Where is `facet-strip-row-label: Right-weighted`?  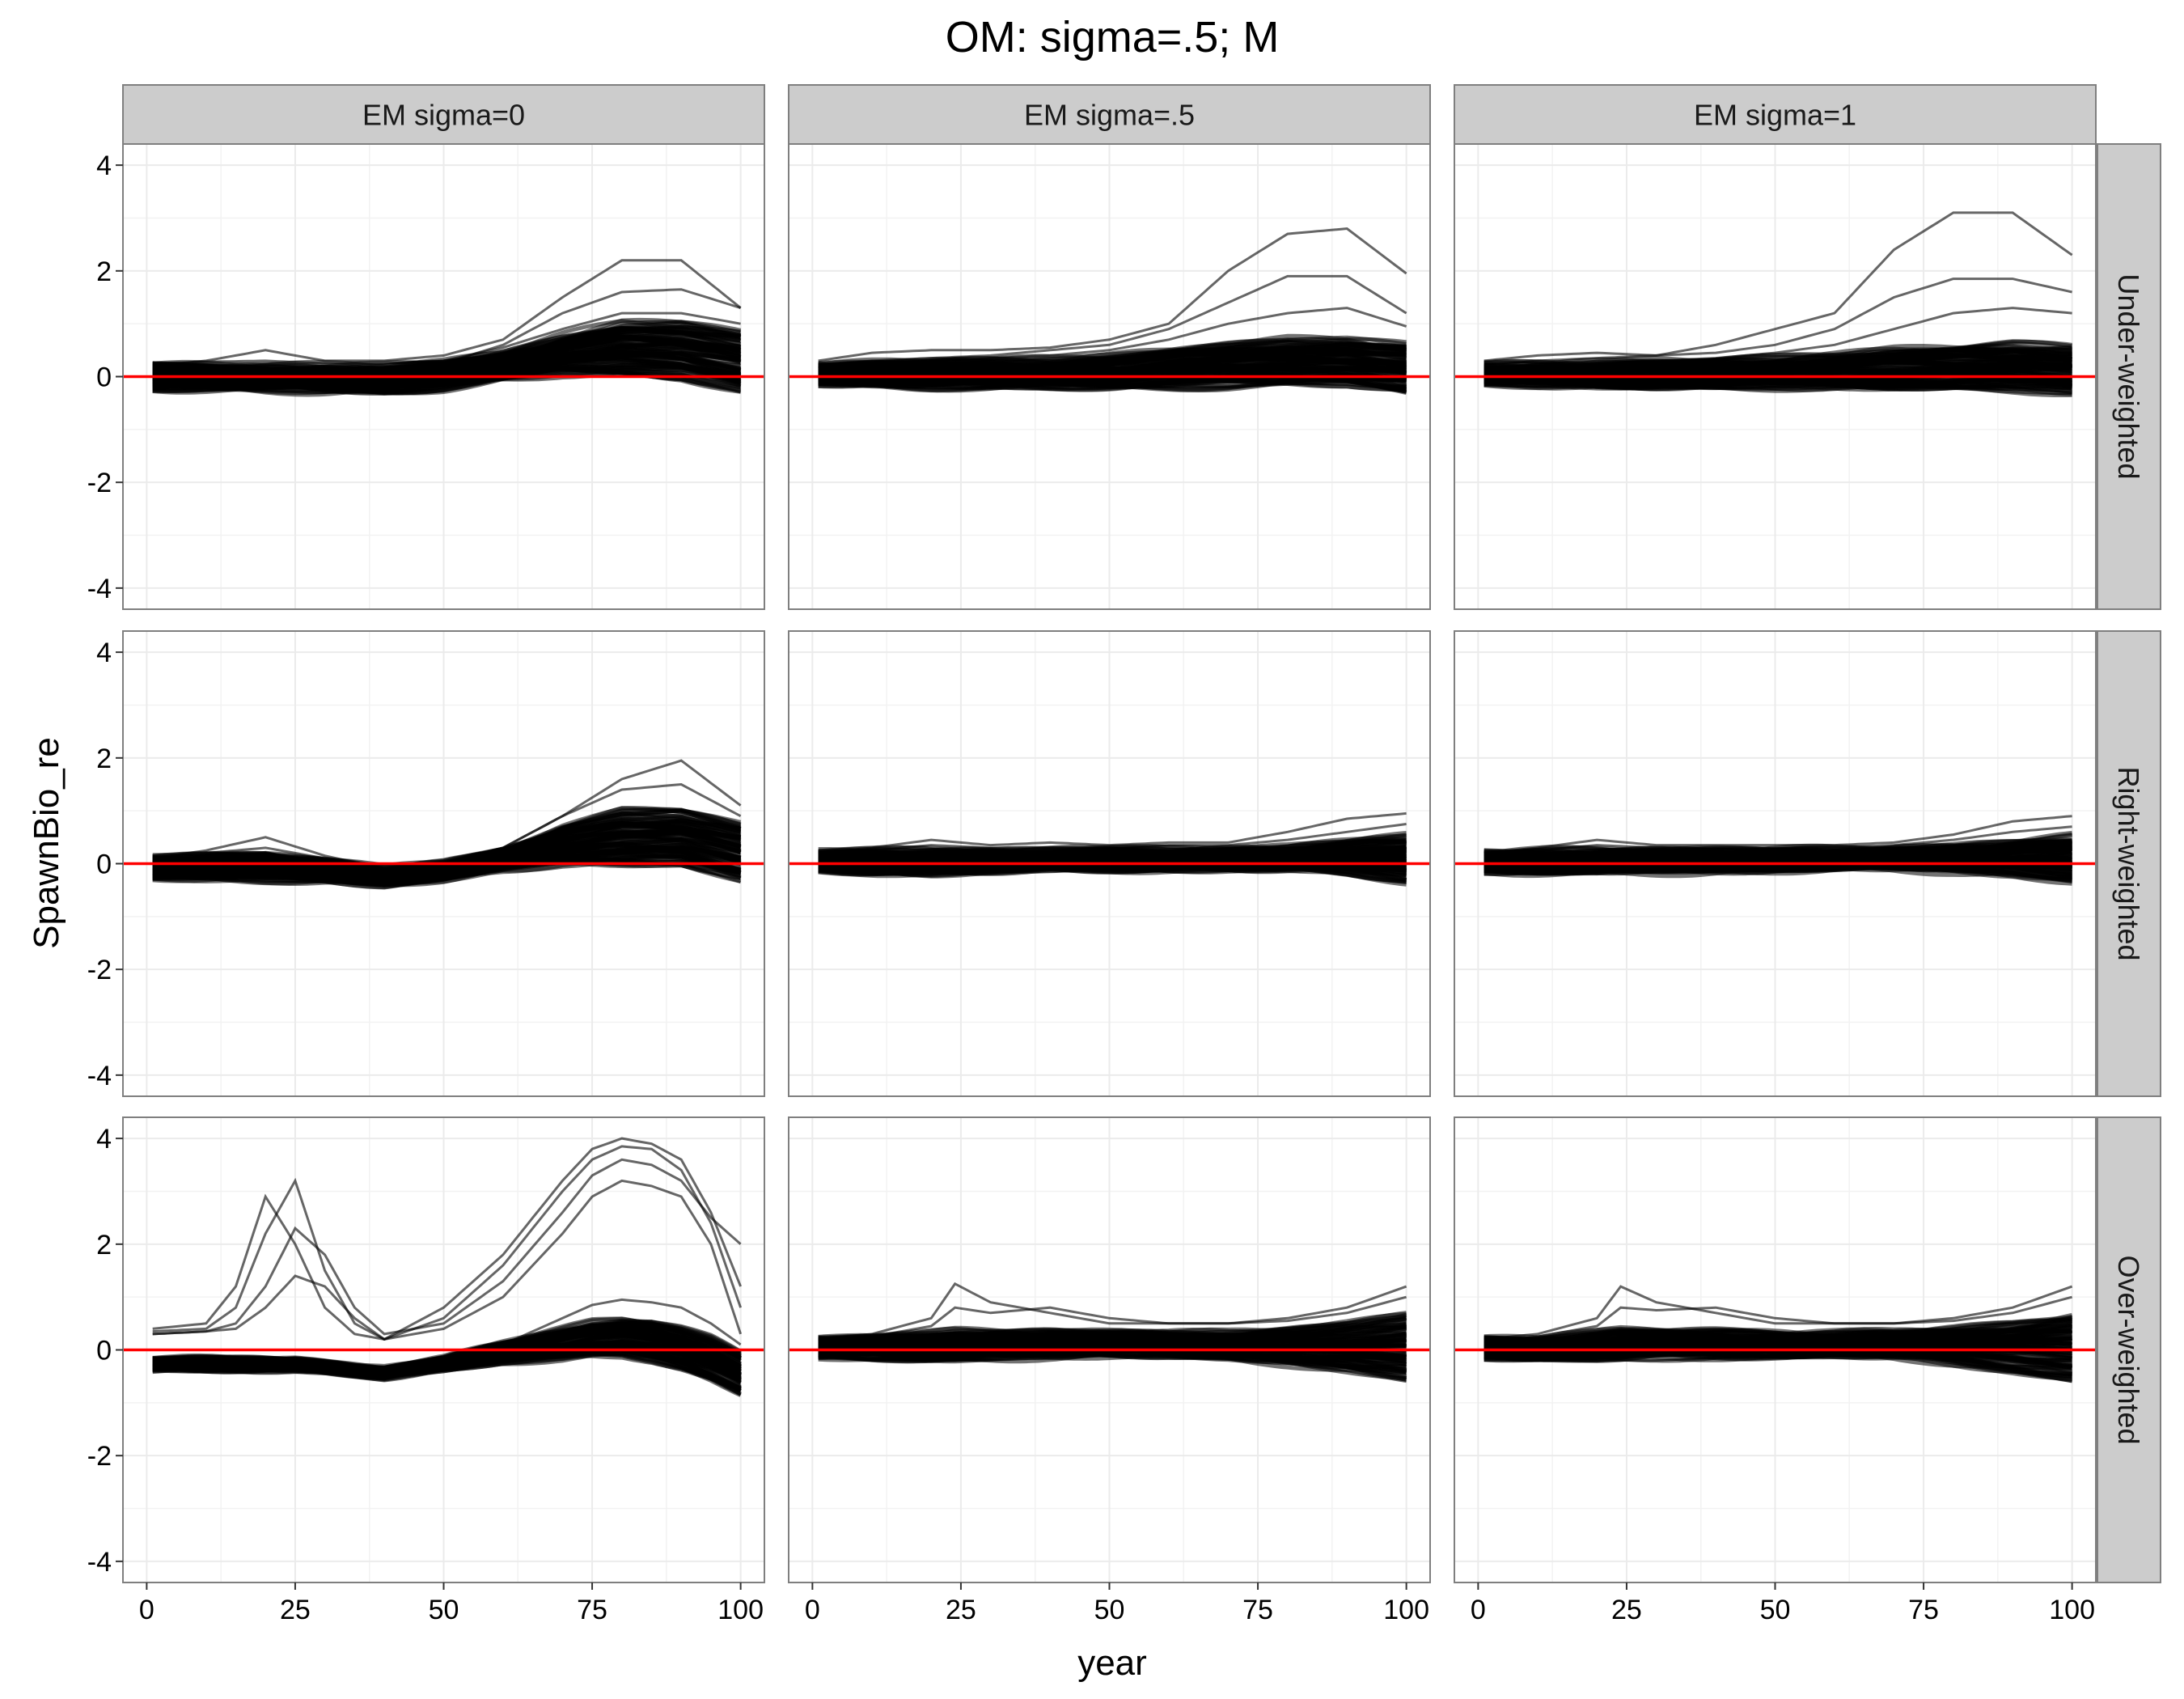
facet-strip-row-label: Right-weighted is located at coordinates (2128, 863).